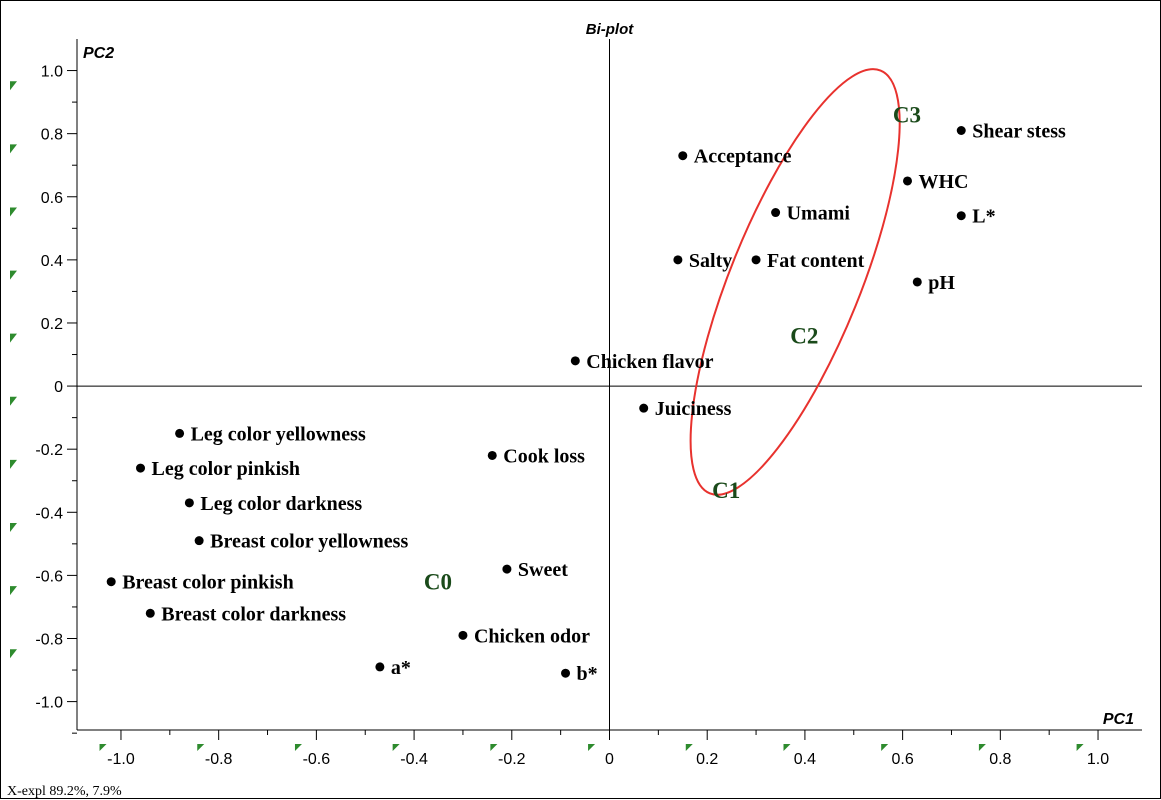  Describe the element at coordinates (743, 157) in the screenshot. I see `point-label: Acceptance` at that location.